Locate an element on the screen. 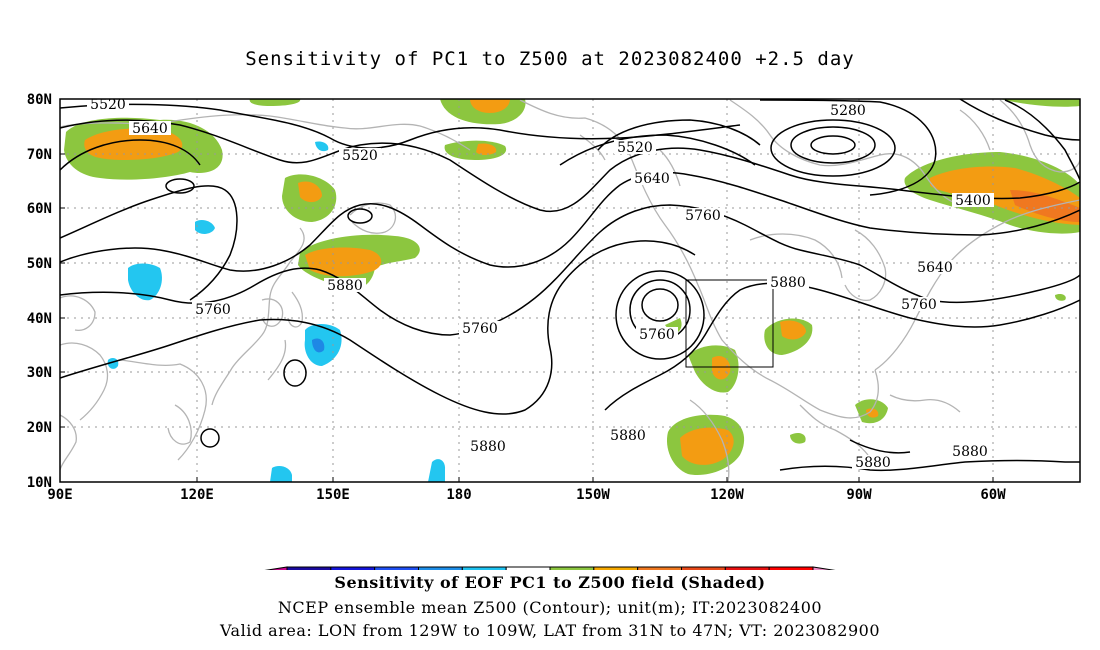 The width and height of the screenshot is (1100, 650). lon-tick-label: 120E is located at coordinates (197, 495).